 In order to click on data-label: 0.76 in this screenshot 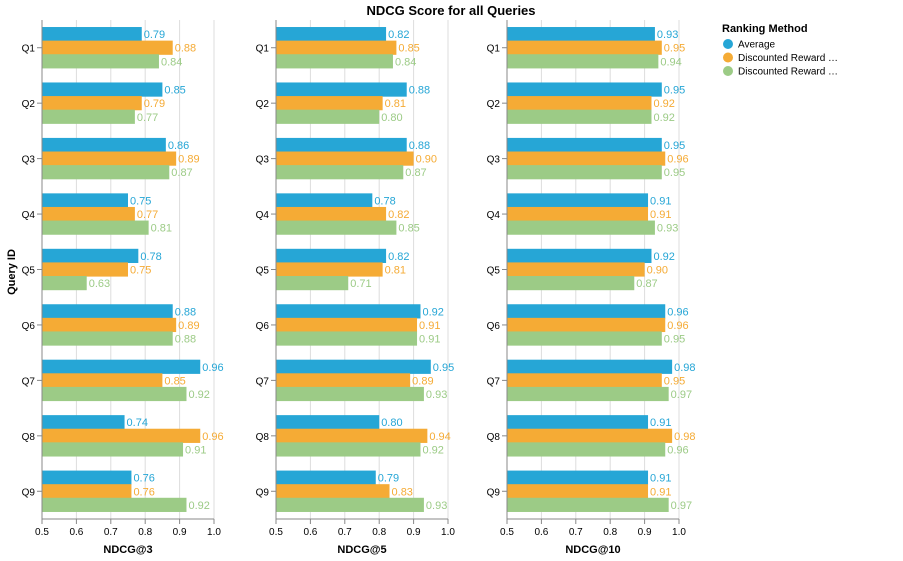, I will do `click(143, 492)`.